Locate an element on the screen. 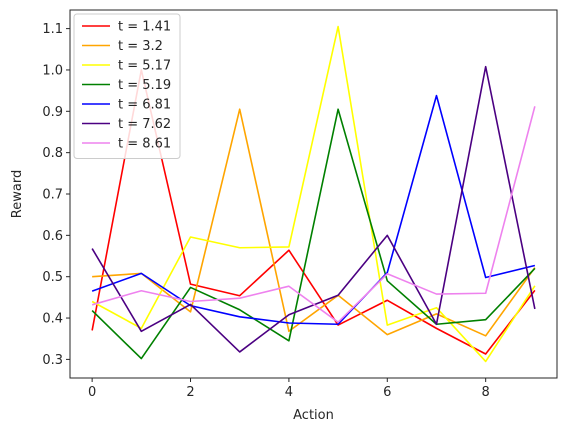 The image size is (567, 432). legend-label-5: t = 7.62 is located at coordinates (144, 124).